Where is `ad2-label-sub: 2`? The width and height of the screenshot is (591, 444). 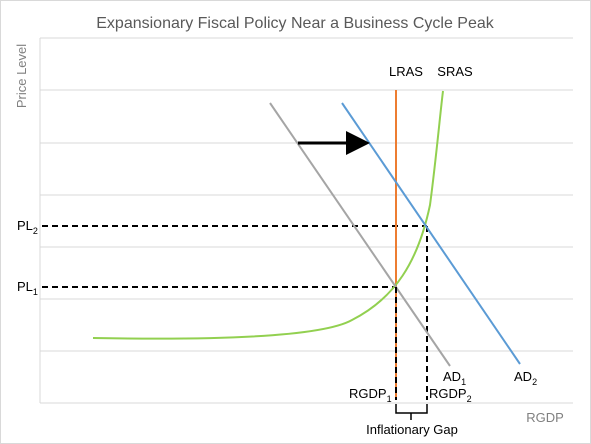
ad2-label-sub: 2 is located at coordinates (534, 382).